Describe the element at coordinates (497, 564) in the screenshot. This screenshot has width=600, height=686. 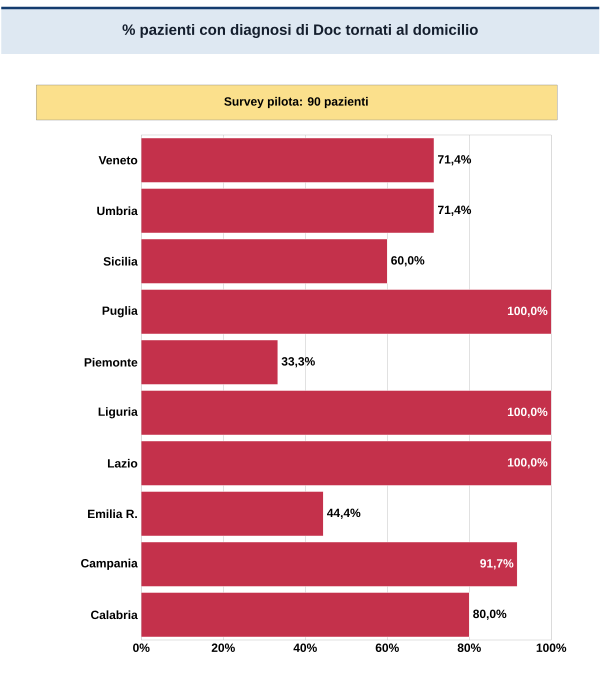
I see `data-label: 91,7%` at that location.